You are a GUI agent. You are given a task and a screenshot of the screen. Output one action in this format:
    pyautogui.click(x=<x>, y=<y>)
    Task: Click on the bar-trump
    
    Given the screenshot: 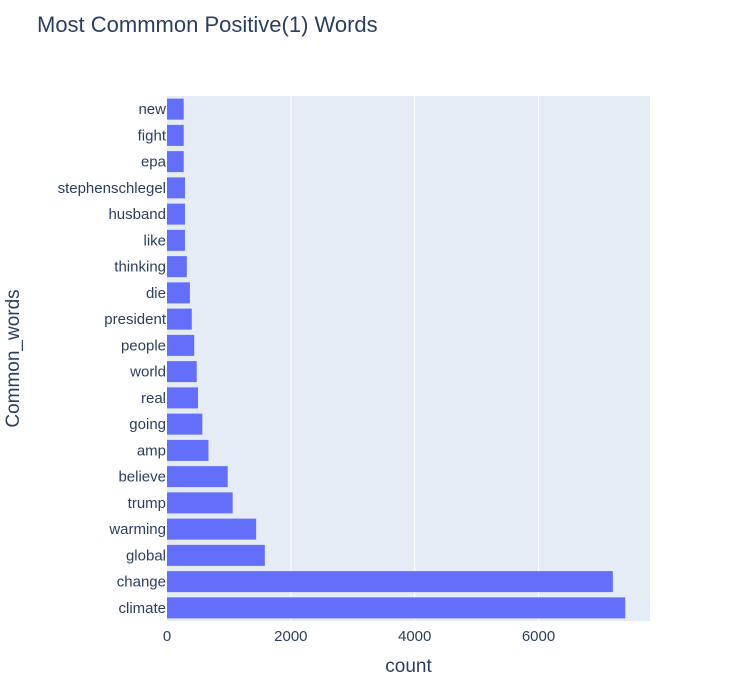 What is the action you would take?
    pyautogui.click(x=200, y=503)
    